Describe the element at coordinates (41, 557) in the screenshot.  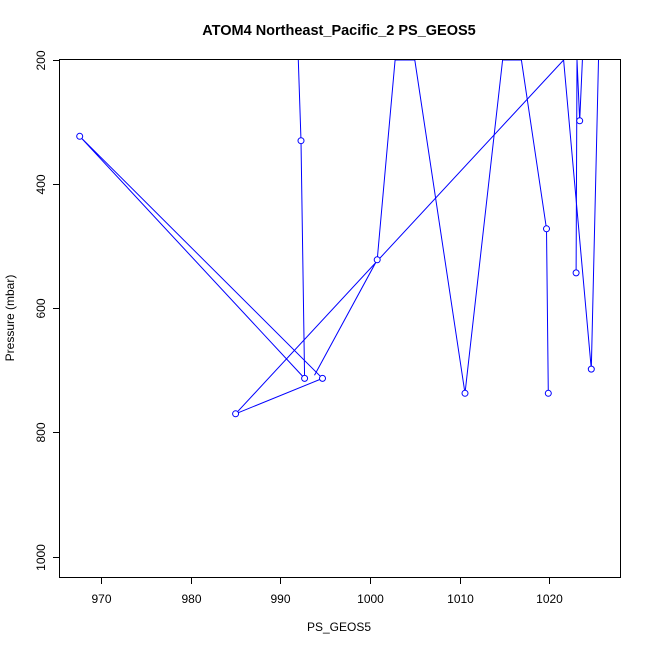
I see `y-tick-label: 1000` at that location.